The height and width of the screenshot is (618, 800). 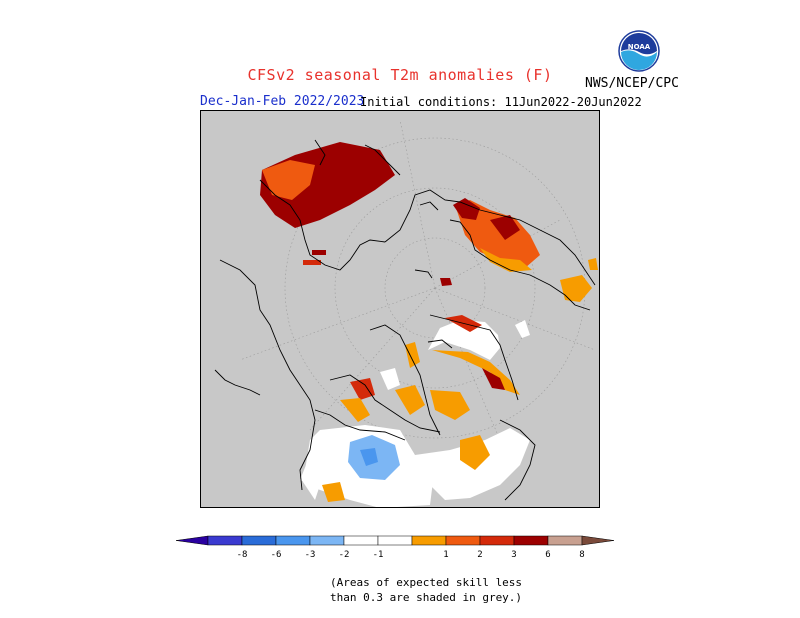 I want to click on svg-text: NOAA, so click(x=639, y=47).